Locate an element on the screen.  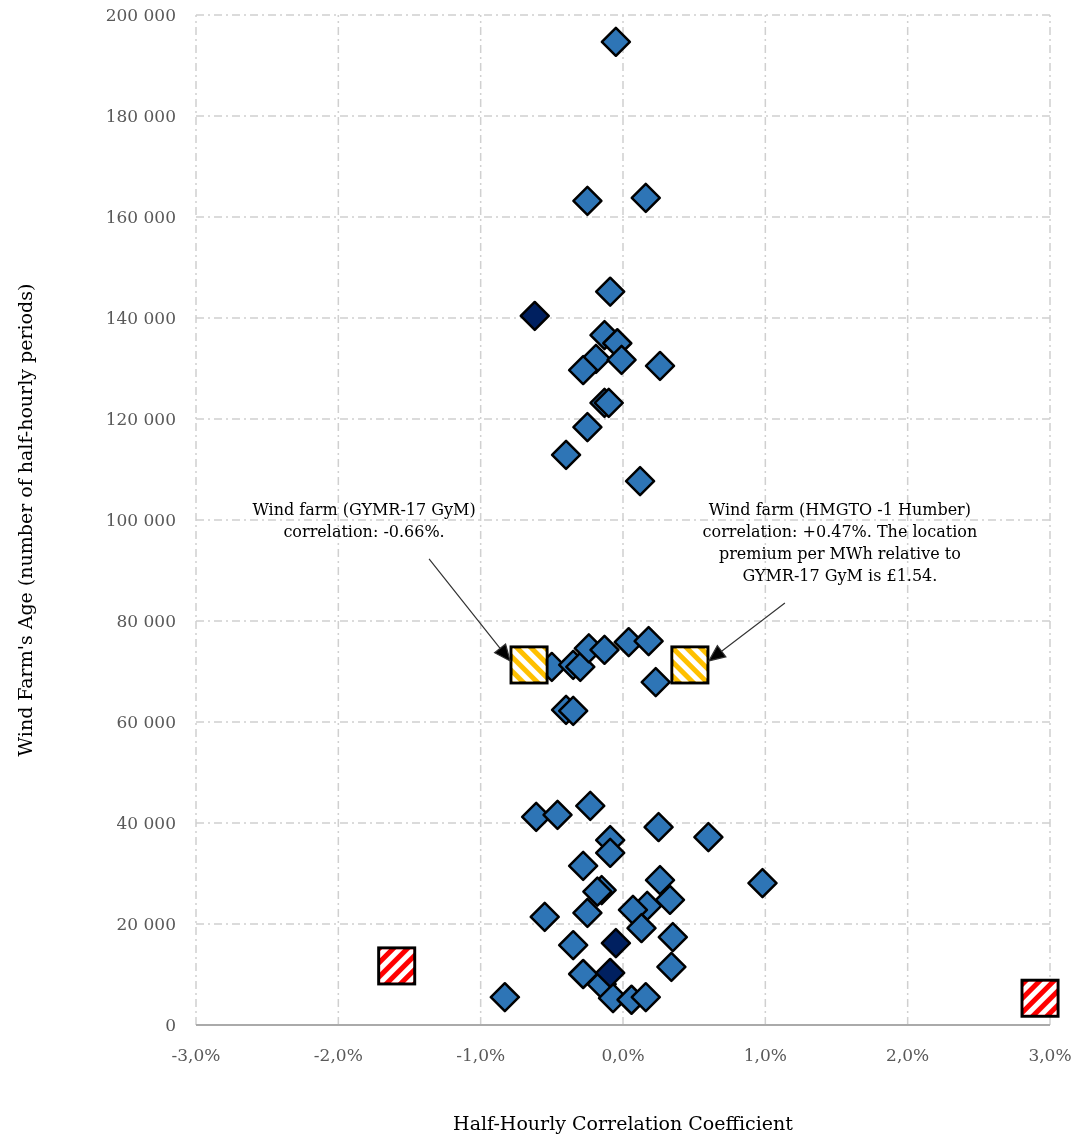
x-tick-label: -2,0% is located at coordinates (338, 1055).